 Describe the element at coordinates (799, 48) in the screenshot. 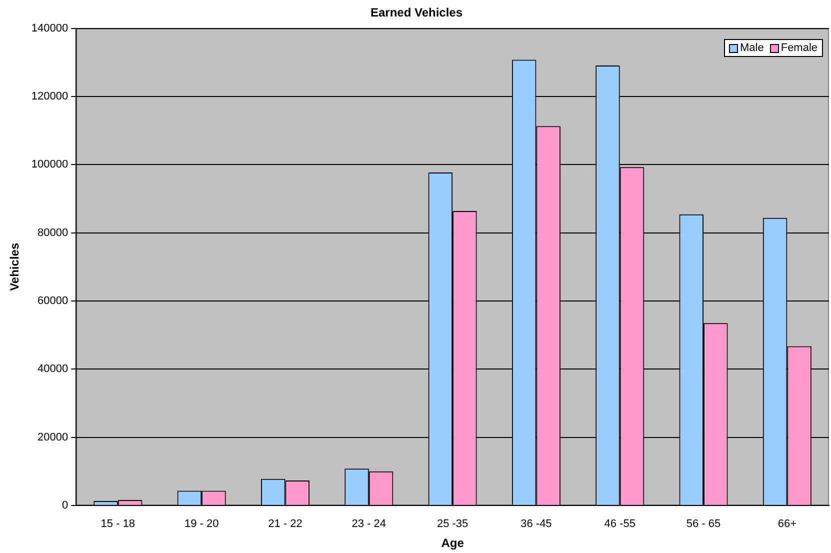

I see `legend-label: Female` at that location.